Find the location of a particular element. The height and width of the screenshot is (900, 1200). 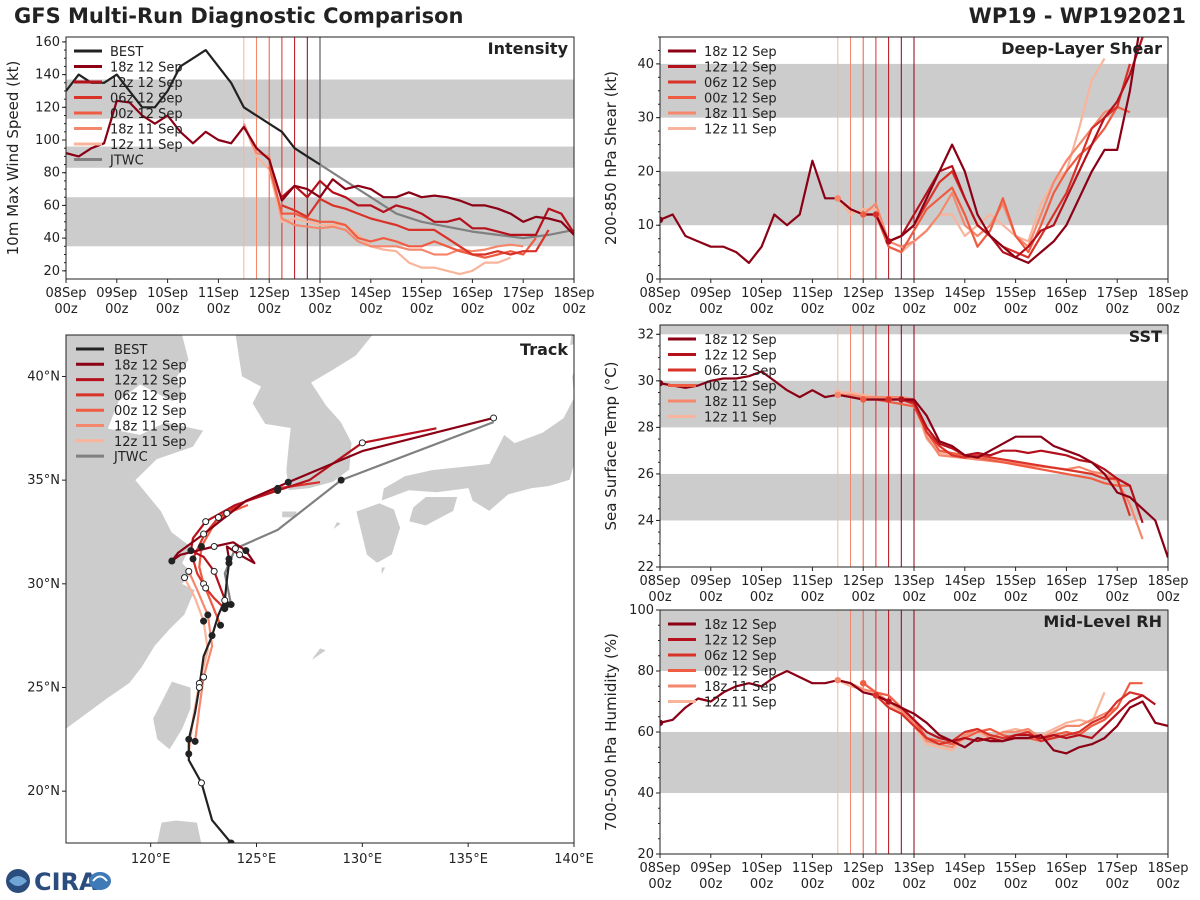

track-point-jtwc is located at coordinates (341, 480).